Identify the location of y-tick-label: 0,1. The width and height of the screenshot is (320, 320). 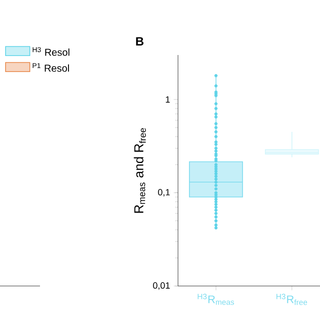
(164, 192).